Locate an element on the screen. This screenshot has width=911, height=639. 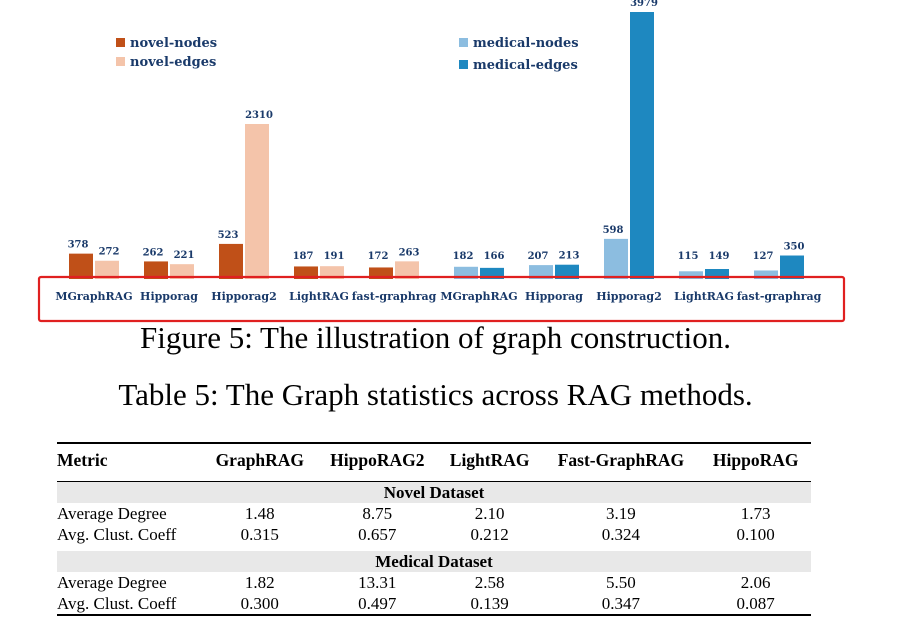
table-cell: 2.06 is located at coordinates (755, 582).